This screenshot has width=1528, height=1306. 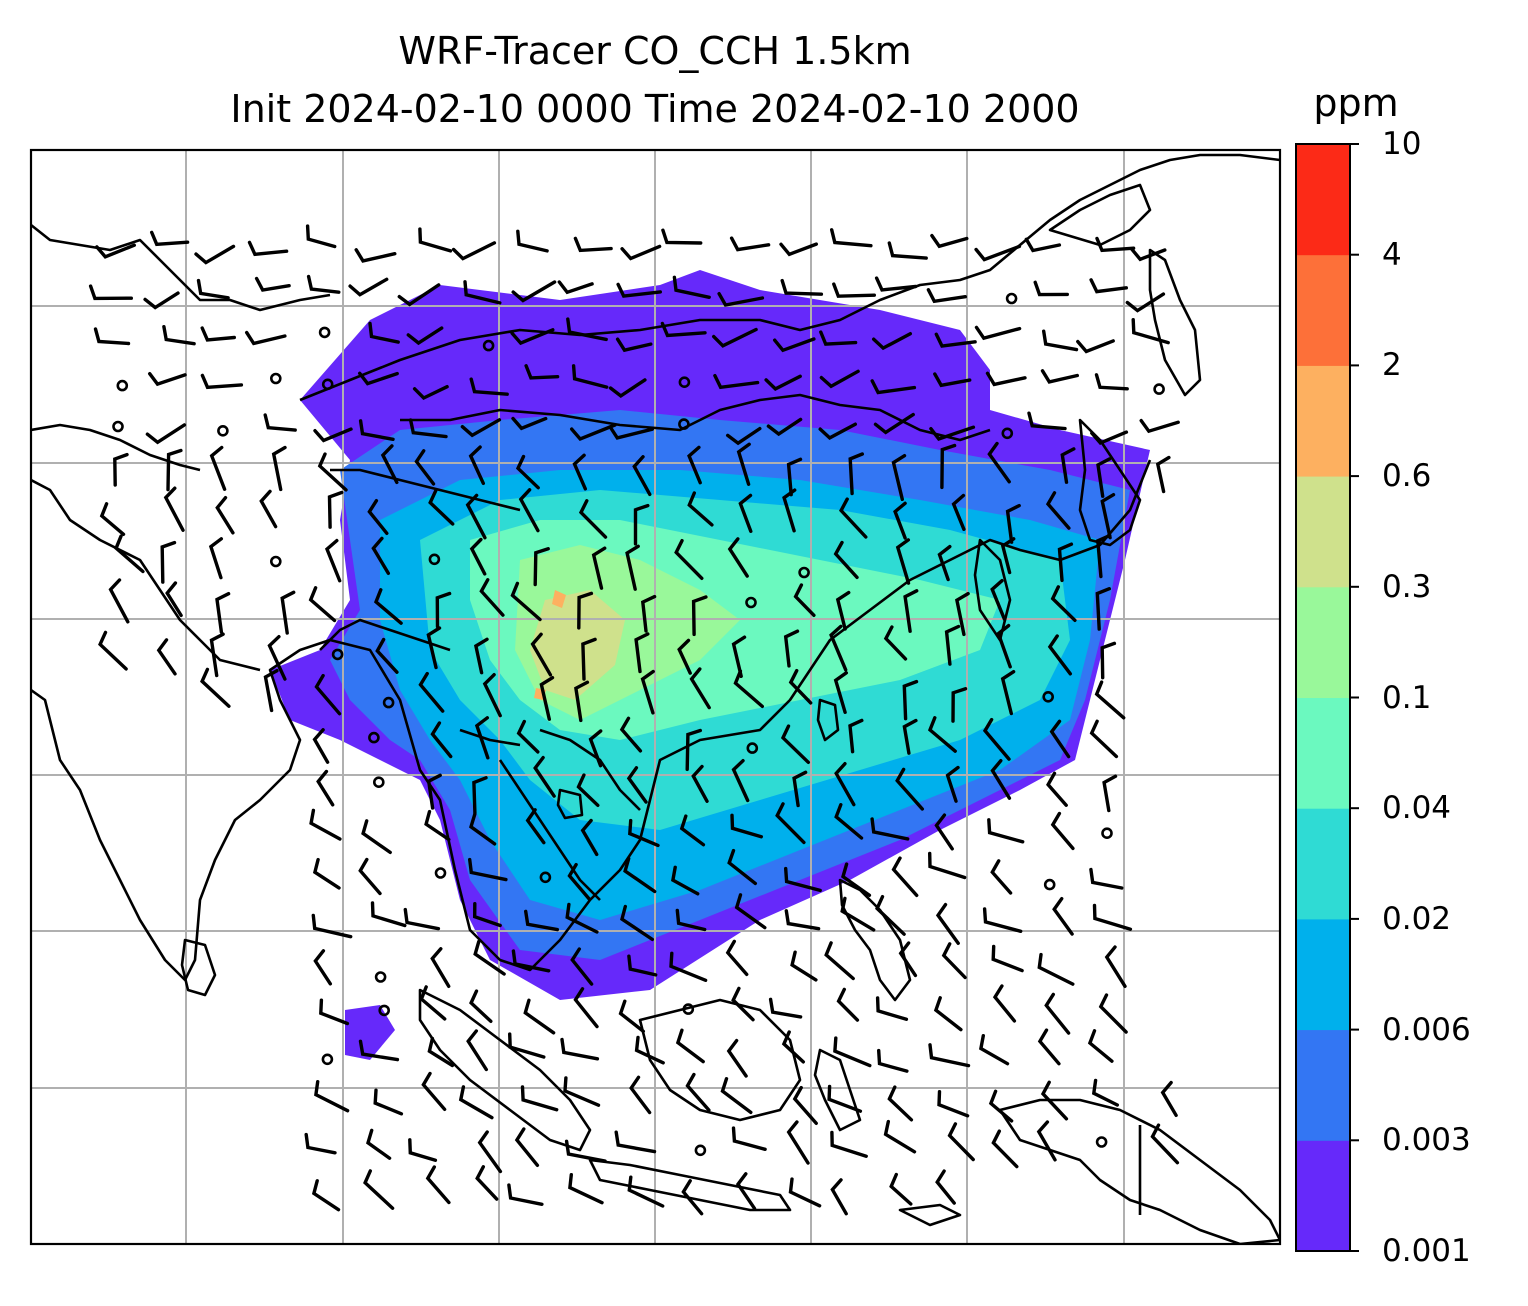 What do you see at coordinates (1417, 918) in the screenshot?
I see `colorbar-tick-label: 0.02` at bounding box center [1417, 918].